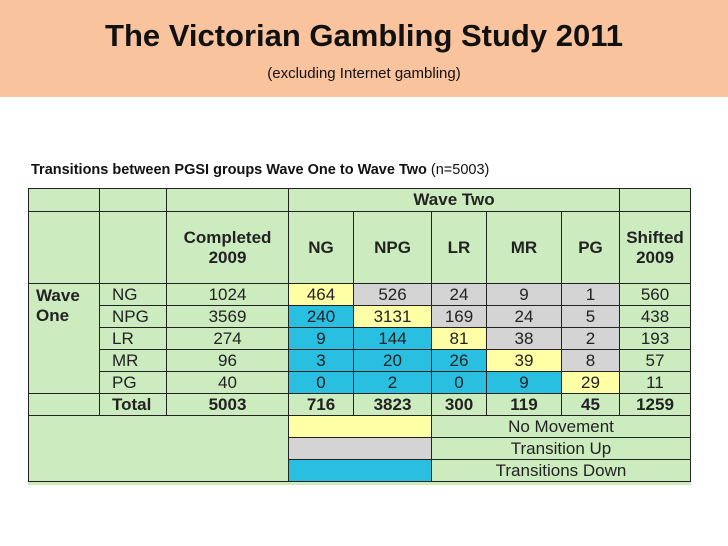 This screenshot has height=546, width=728. Describe the element at coordinates (590, 294) in the screenshot. I see `table-cell: 1` at that location.